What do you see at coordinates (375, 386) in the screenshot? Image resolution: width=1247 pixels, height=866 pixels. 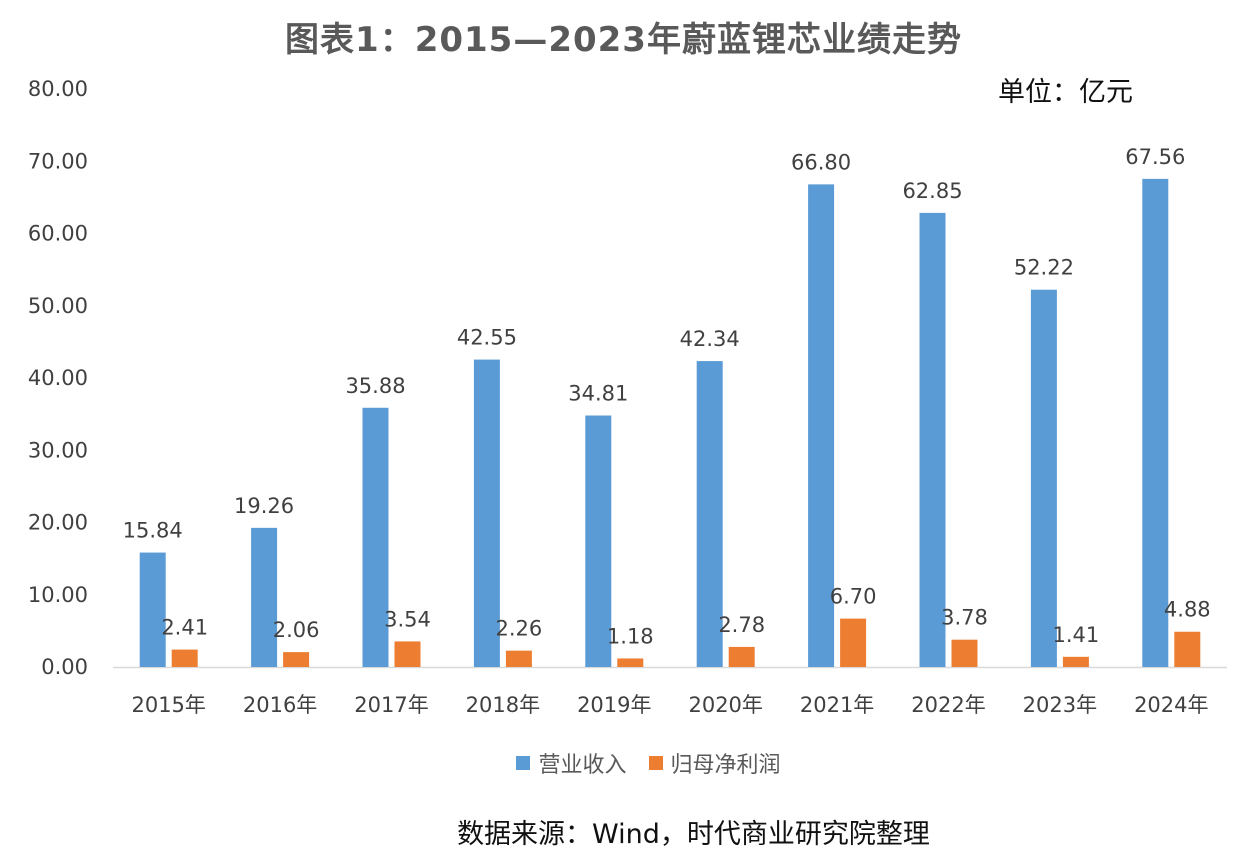 I see `data-label-revenue: 35.88` at bounding box center [375, 386].